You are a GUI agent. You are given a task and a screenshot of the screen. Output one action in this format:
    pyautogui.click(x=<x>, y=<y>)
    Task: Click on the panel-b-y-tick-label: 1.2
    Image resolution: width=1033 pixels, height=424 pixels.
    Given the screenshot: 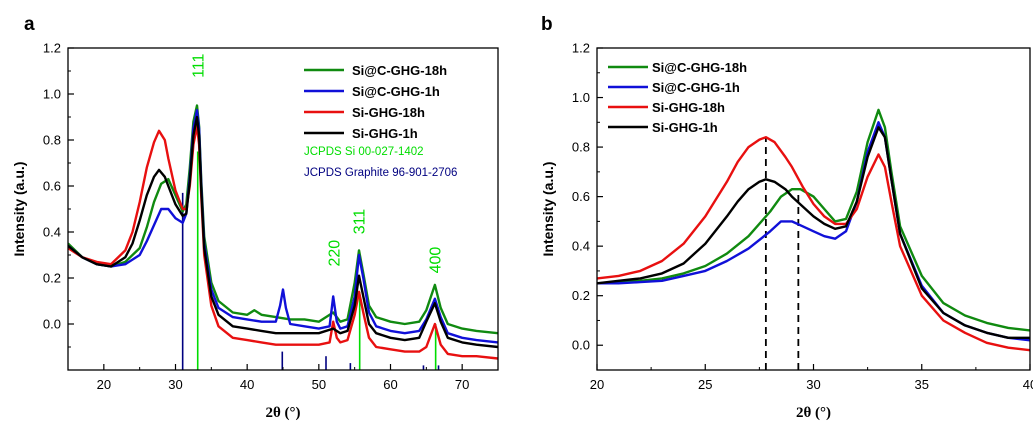 What is the action you would take?
    pyautogui.click(x=581, y=48)
    